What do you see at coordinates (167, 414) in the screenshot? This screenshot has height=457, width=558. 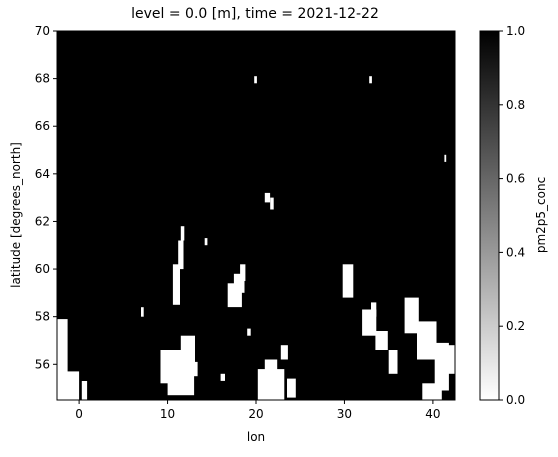 I see `x-tick-label: 10` at bounding box center [167, 414].